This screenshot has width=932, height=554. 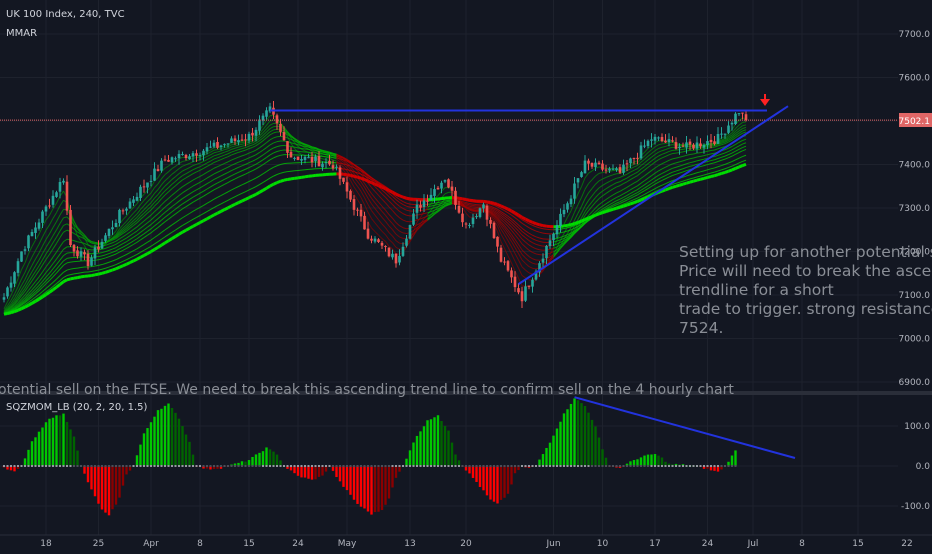 I want to click on oscillator-title: SQZMOM_LB (20, 2, 20, 1.5), so click(x=76, y=407).